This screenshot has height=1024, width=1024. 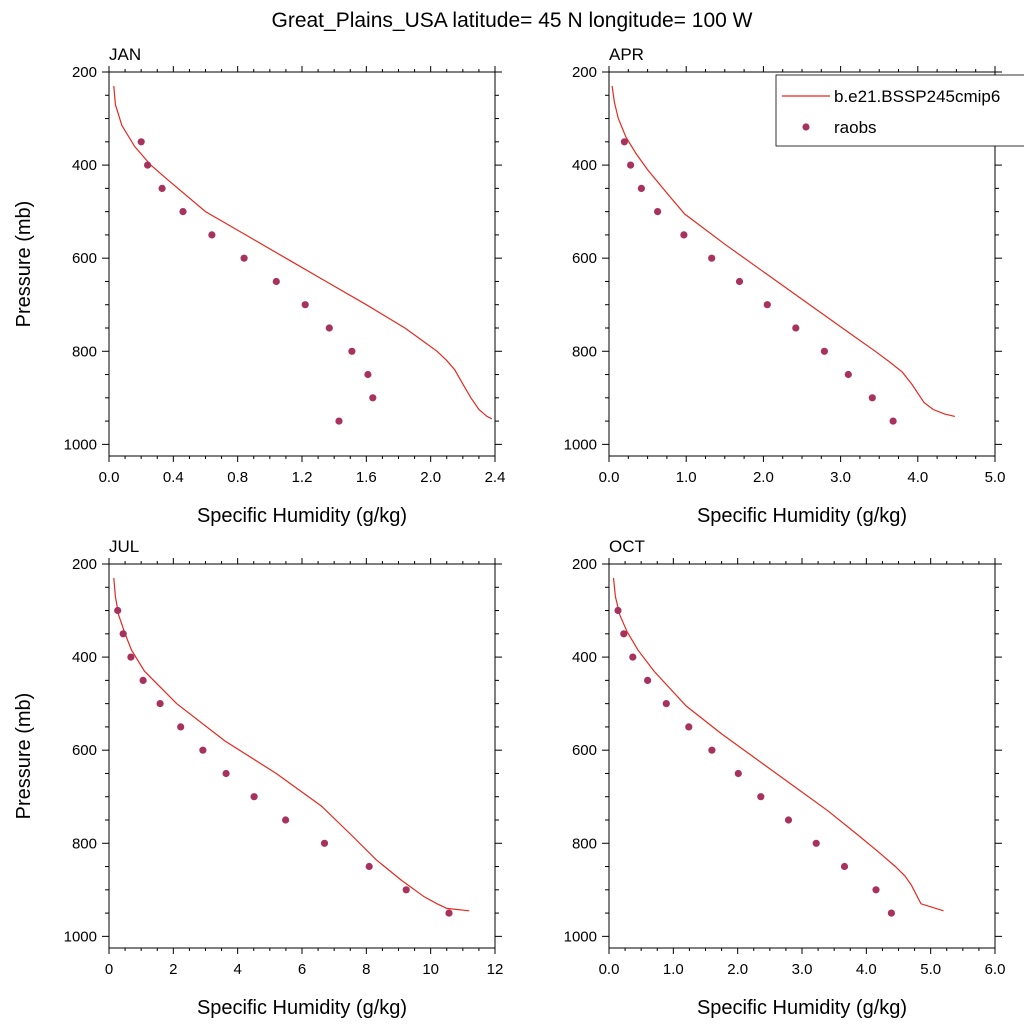 I want to click on y-axis-label: Pressure (mb), so click(x=24, y=264).